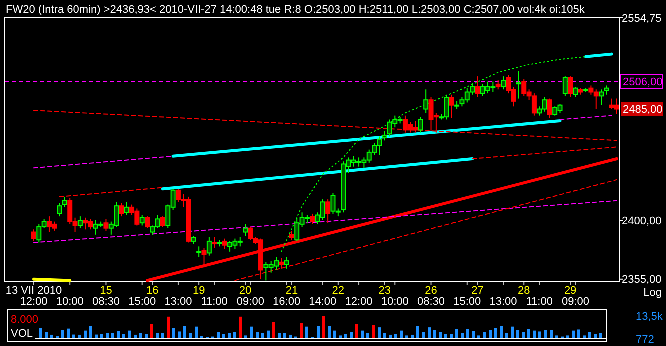 The image size is (666, 346). What do you see at coordinates (645, 340) in the screenshot?
I see `y-tick-label: 772` at bounding box center [645, 340].